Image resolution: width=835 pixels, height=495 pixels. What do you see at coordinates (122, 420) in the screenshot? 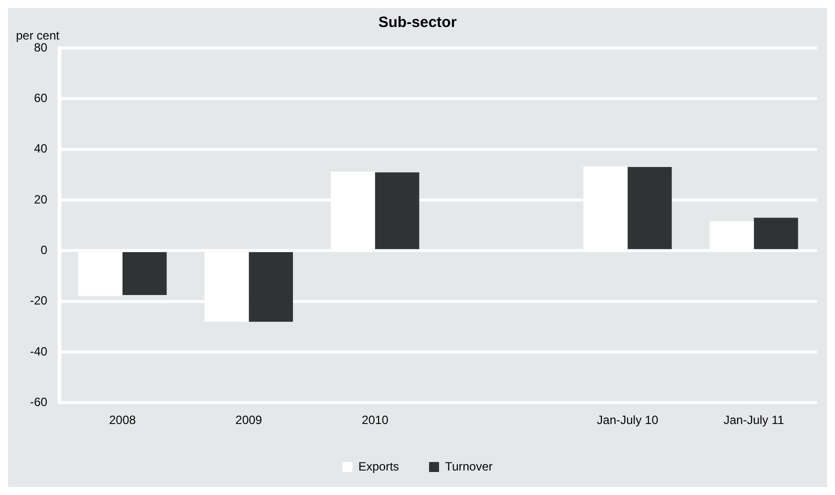
I see `x-tick-label: 2008` at bounding box center [122, 420].